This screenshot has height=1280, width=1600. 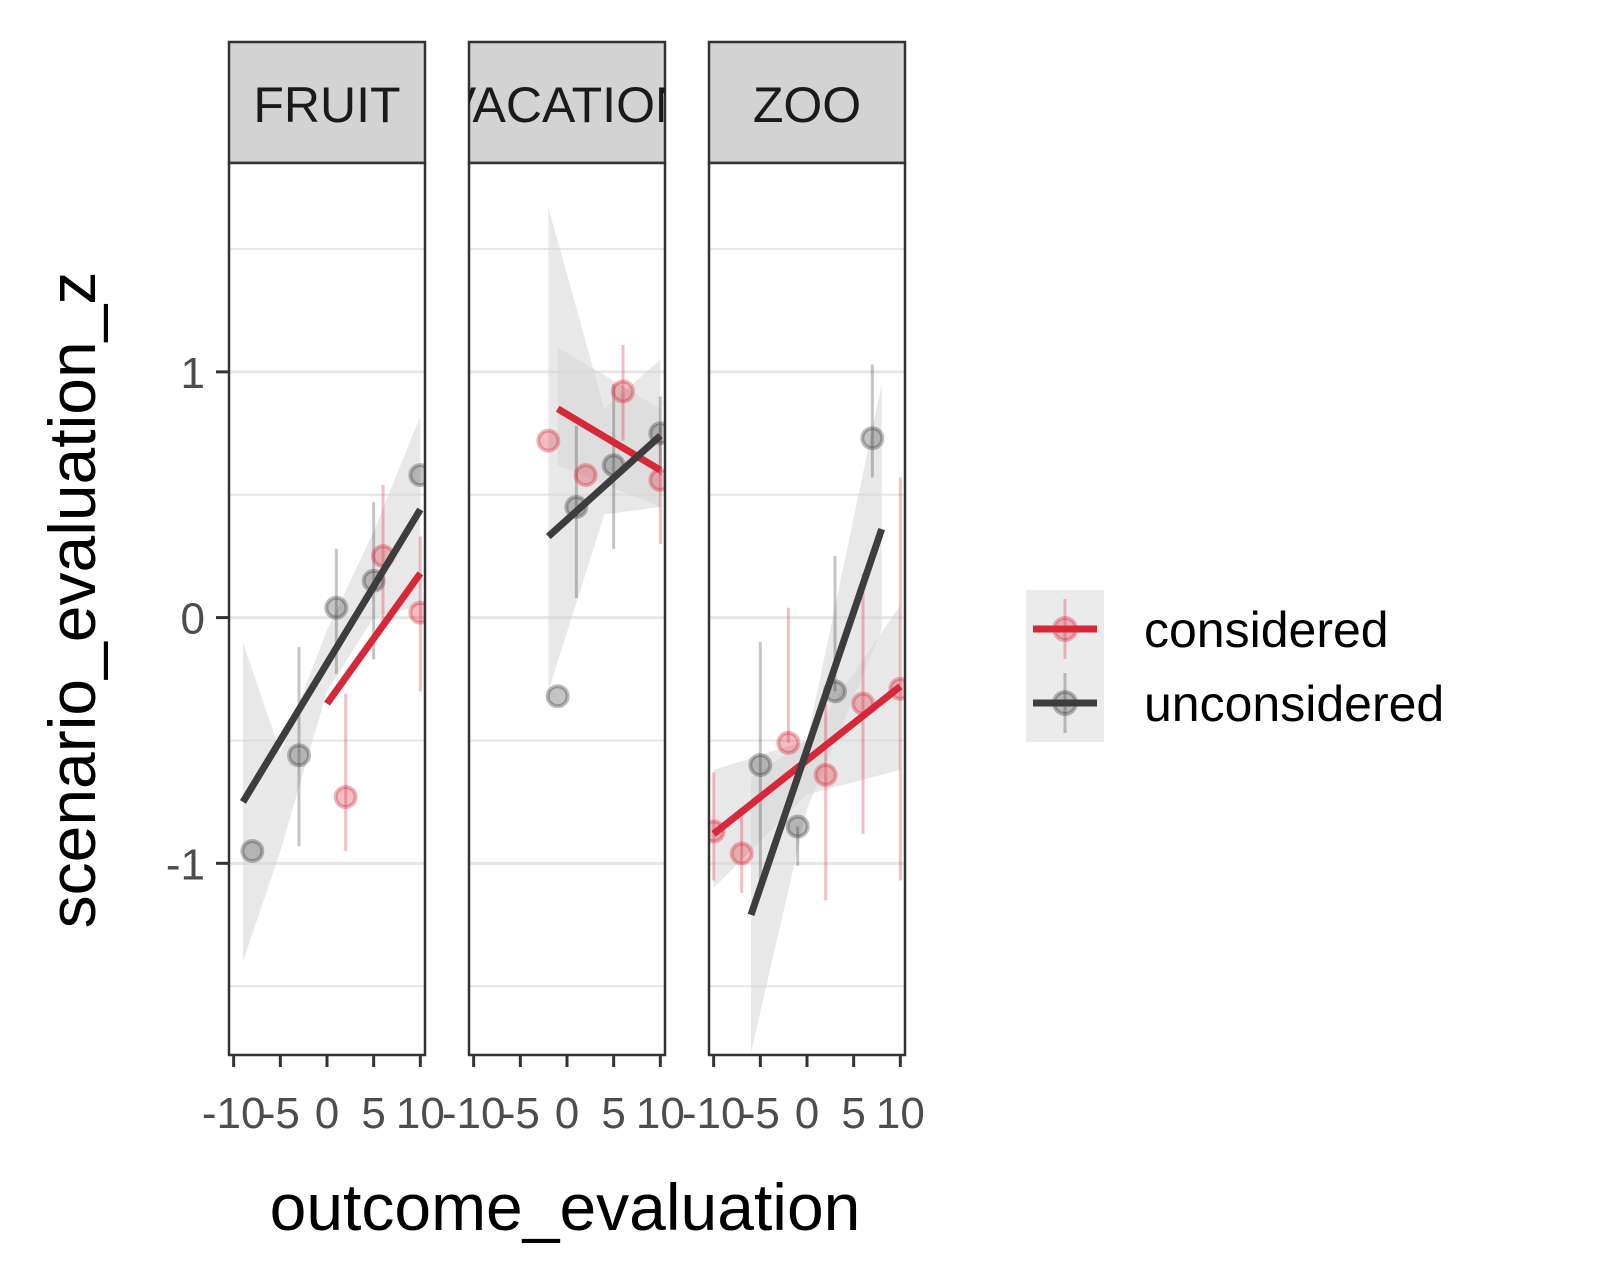 I want to click on facet-panel-vacation: VACATION -10-5 0 5 10, so click(x=566, y=589).